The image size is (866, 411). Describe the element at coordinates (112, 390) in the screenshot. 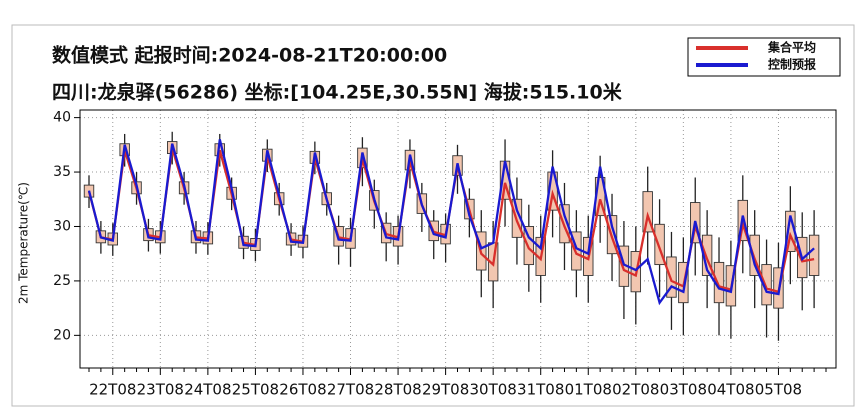

I see `x-tick-label: 22T08` at that location.